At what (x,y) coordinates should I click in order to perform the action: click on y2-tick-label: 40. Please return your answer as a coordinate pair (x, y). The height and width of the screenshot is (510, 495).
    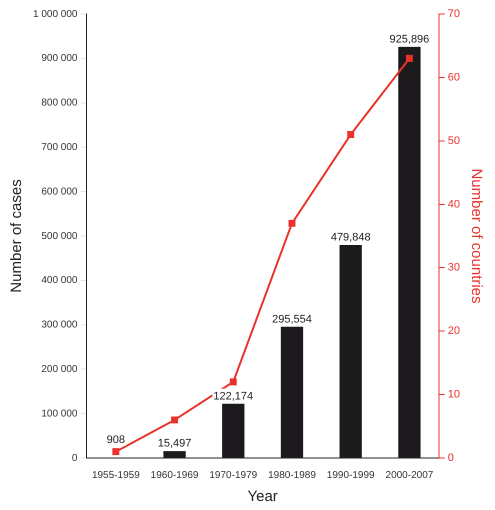
    Looking at the image, I should click on (454, 204).